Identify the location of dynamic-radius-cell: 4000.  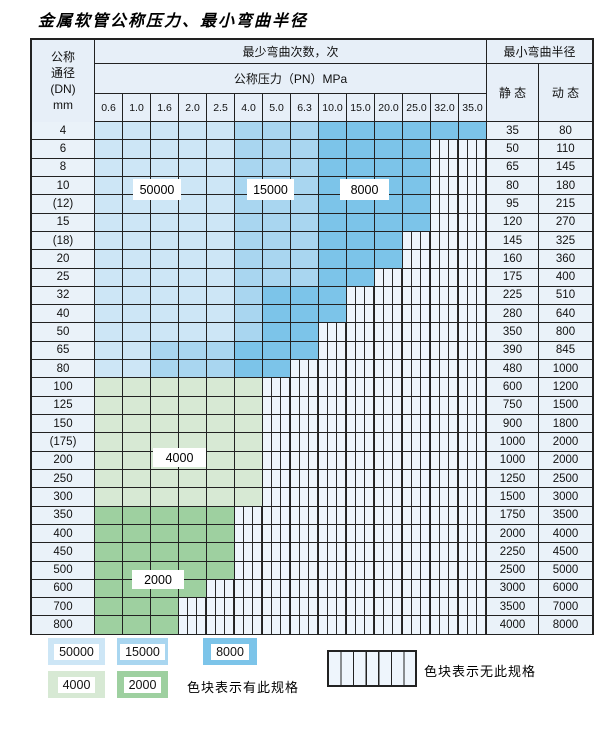
(565, 534).